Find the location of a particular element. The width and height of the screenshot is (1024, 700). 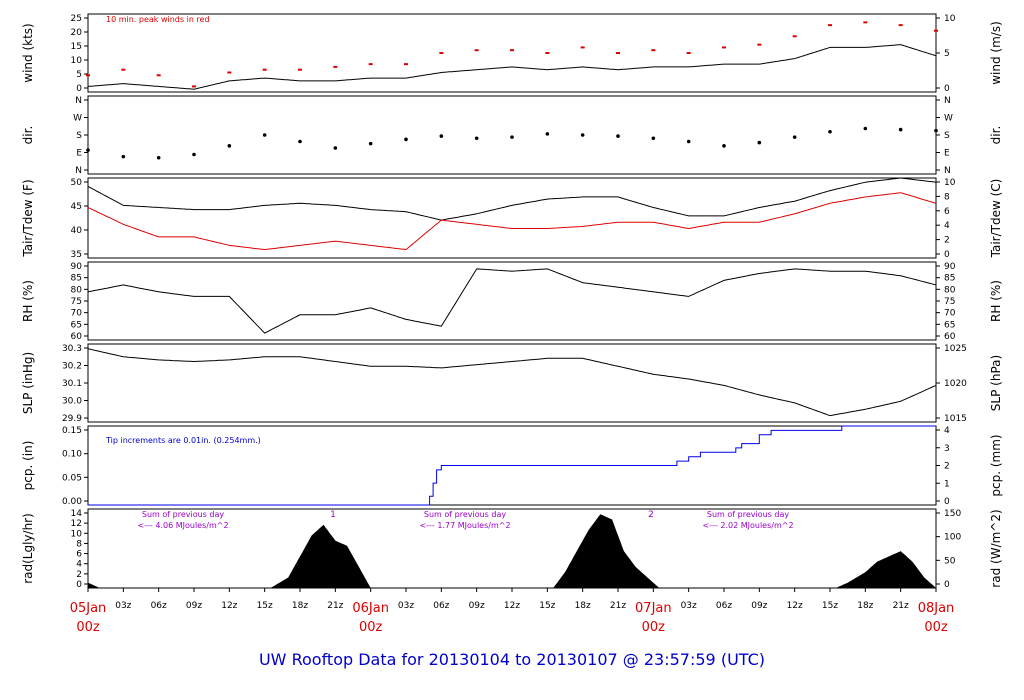

rad-ytick-left-label: 6 is located at coordinates (79, 555).